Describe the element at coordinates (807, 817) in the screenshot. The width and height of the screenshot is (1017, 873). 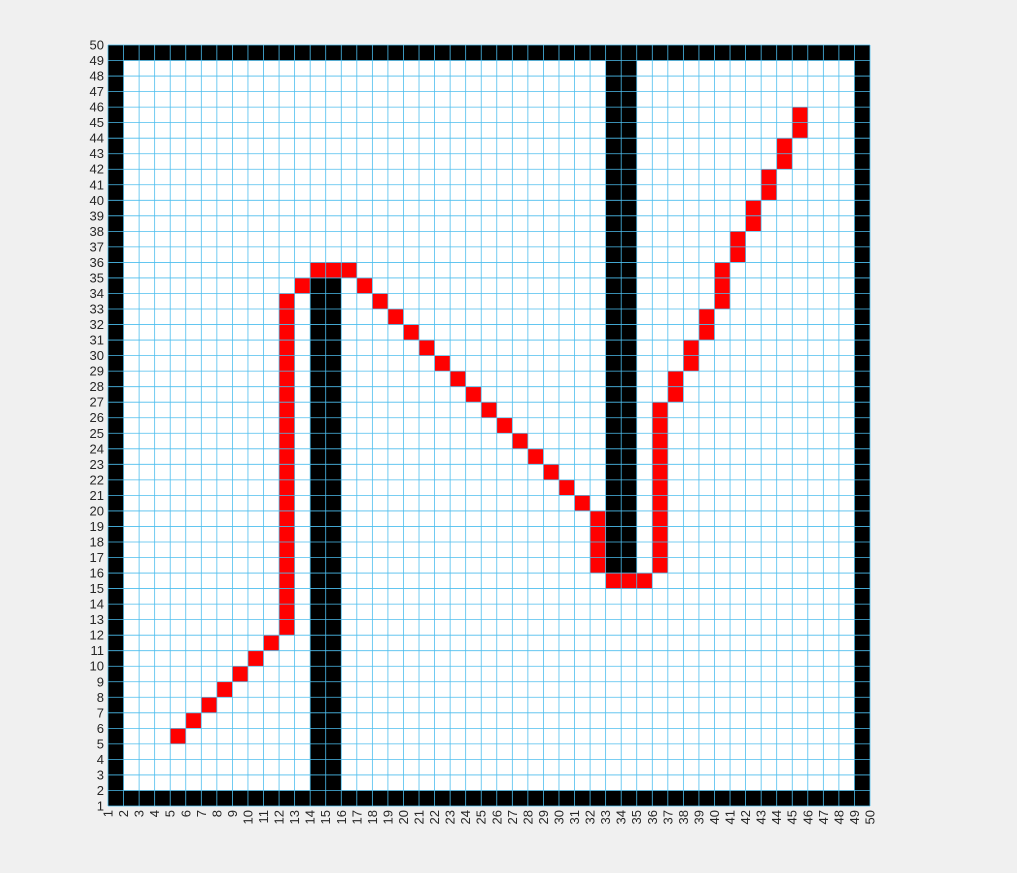
I see `x-tick-label: 46` at that location.